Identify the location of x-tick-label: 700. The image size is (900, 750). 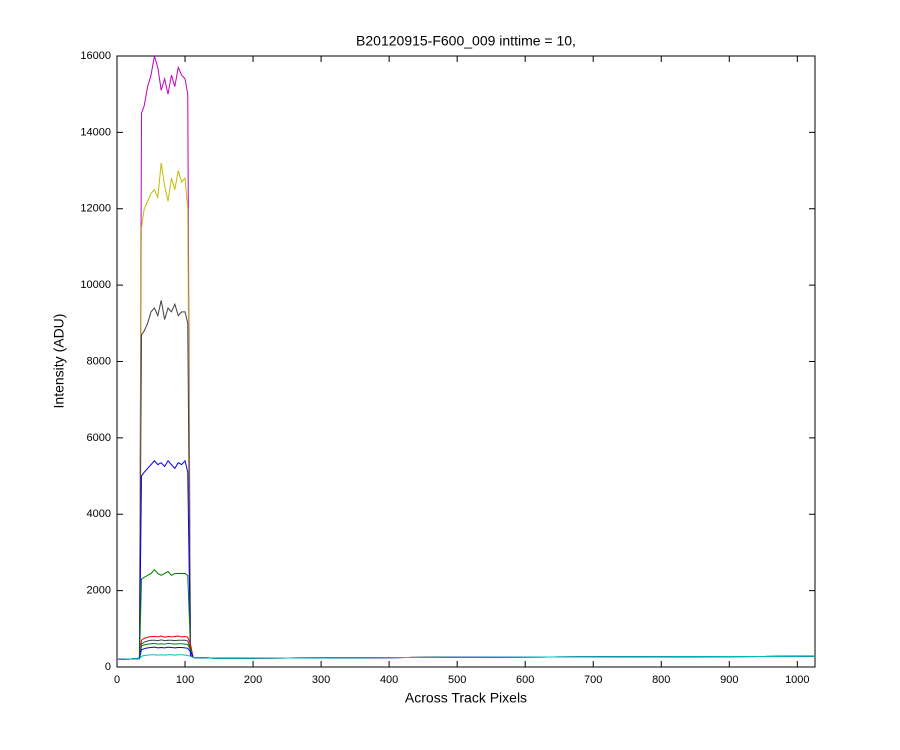
(593, 680).